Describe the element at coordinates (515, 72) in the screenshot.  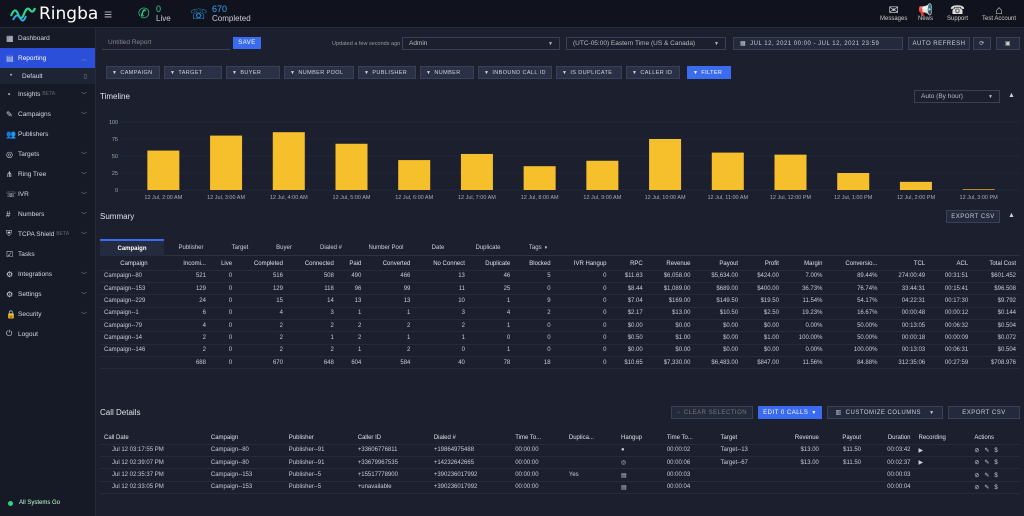
I see `filter-inbound-call-id: ▼ INBOUND CALL ID` at that location.